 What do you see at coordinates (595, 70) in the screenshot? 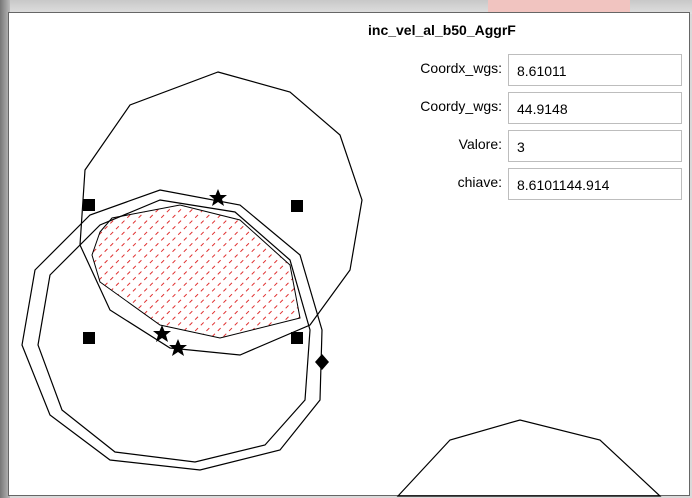
I see `field-value: 8.61011` at bounding box center [595, 70].